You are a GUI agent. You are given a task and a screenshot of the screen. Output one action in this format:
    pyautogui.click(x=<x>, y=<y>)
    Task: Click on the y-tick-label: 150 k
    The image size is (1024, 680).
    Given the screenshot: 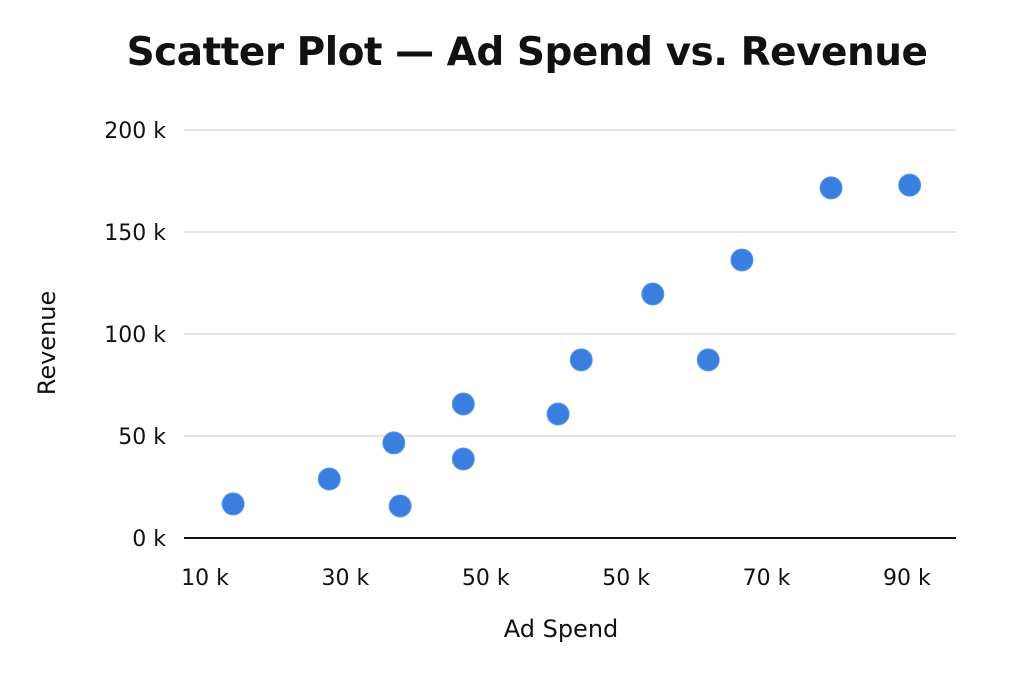 What is the action you would take?
    pyautogui.click(x=135, y=233)
    